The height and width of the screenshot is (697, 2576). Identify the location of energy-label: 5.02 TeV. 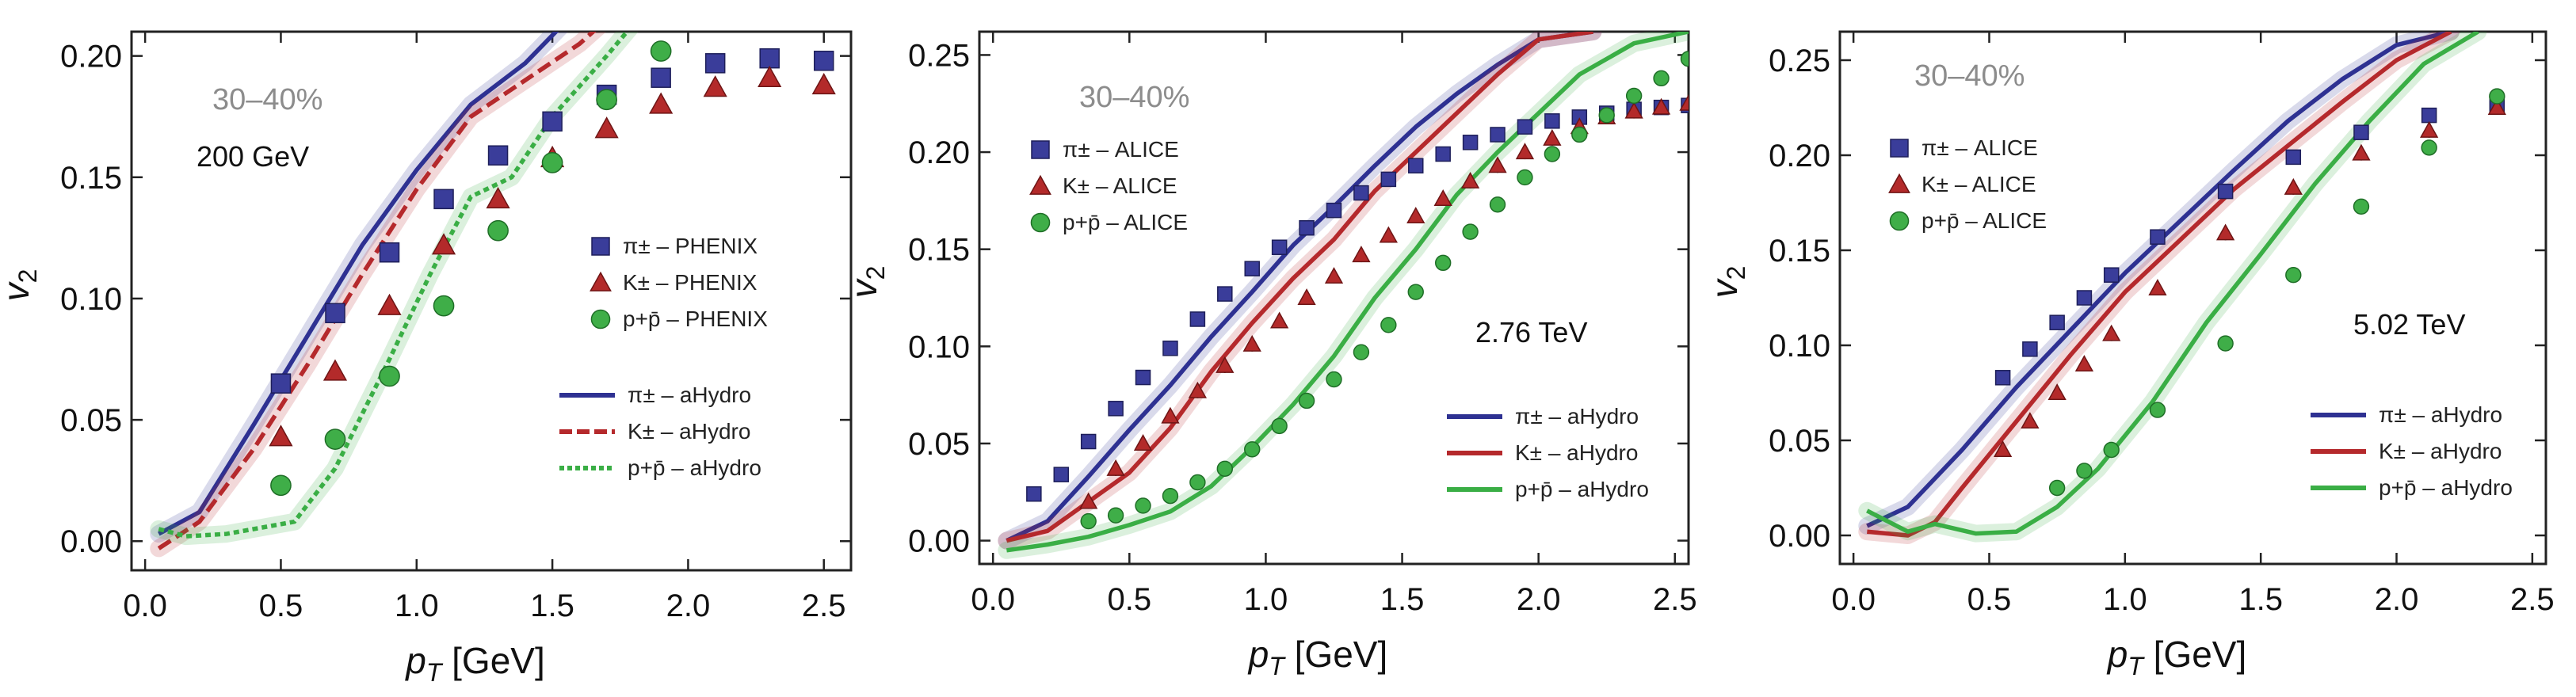
(2409, 324).